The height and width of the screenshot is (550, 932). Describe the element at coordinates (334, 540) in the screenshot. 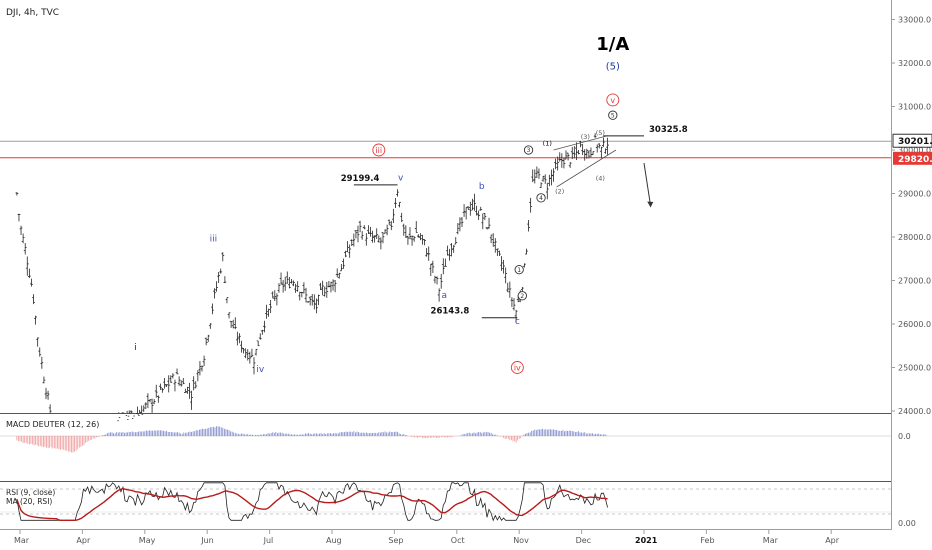

I see `time-tick-label: Aug` at that location.